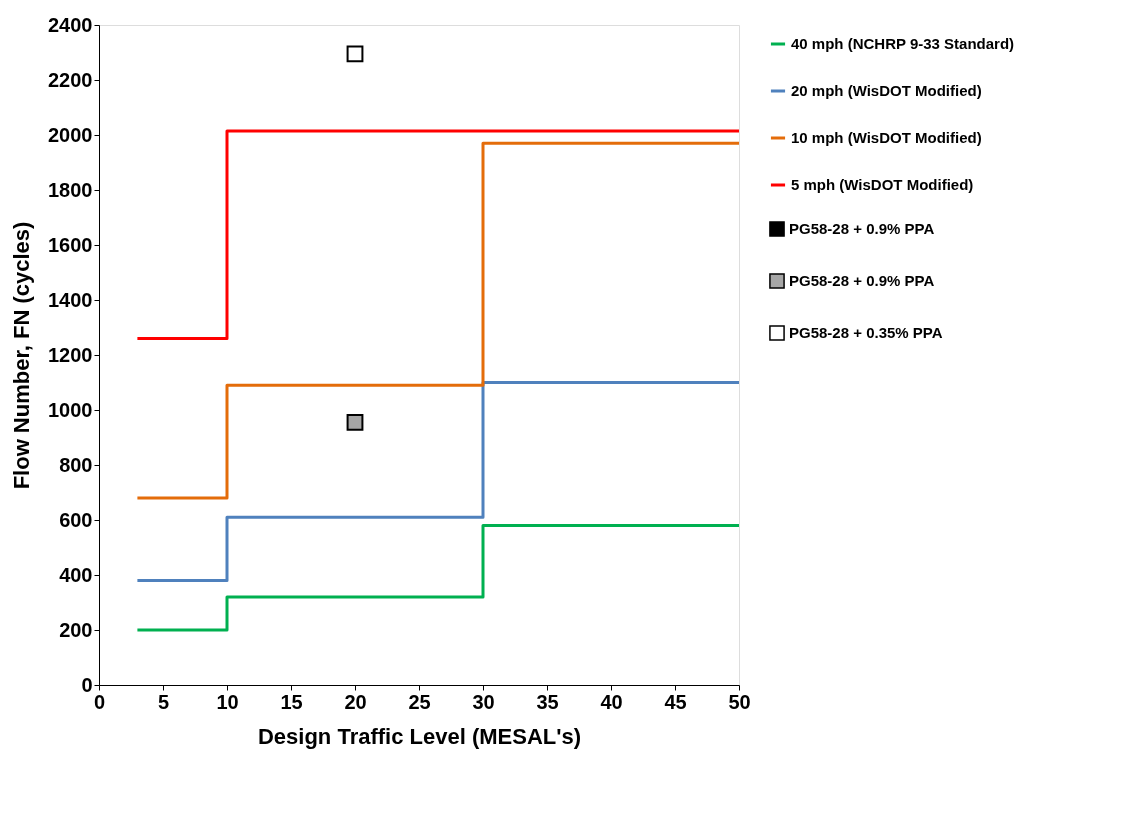 This screenshot has height=827, width=1144. What do you see at coordinates (70, 244) in the screenshot?
I see `y-tick-label: 1600` at bounding box center [70, 244].